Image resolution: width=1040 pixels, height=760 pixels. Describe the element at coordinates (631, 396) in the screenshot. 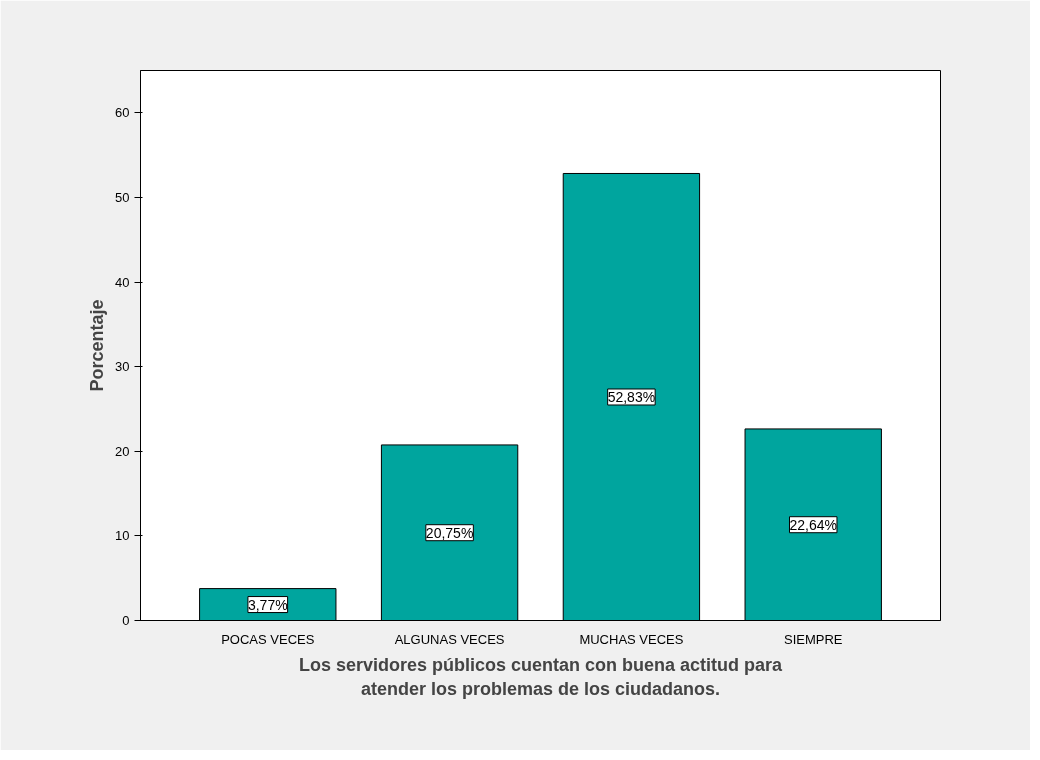

I see `data-label: 52,83%` at that location.